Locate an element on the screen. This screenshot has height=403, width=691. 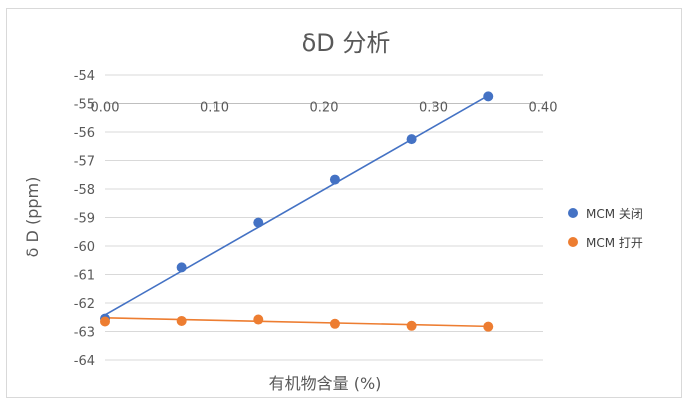
y-tick-label: -62 is located at coordinates (84, 304).